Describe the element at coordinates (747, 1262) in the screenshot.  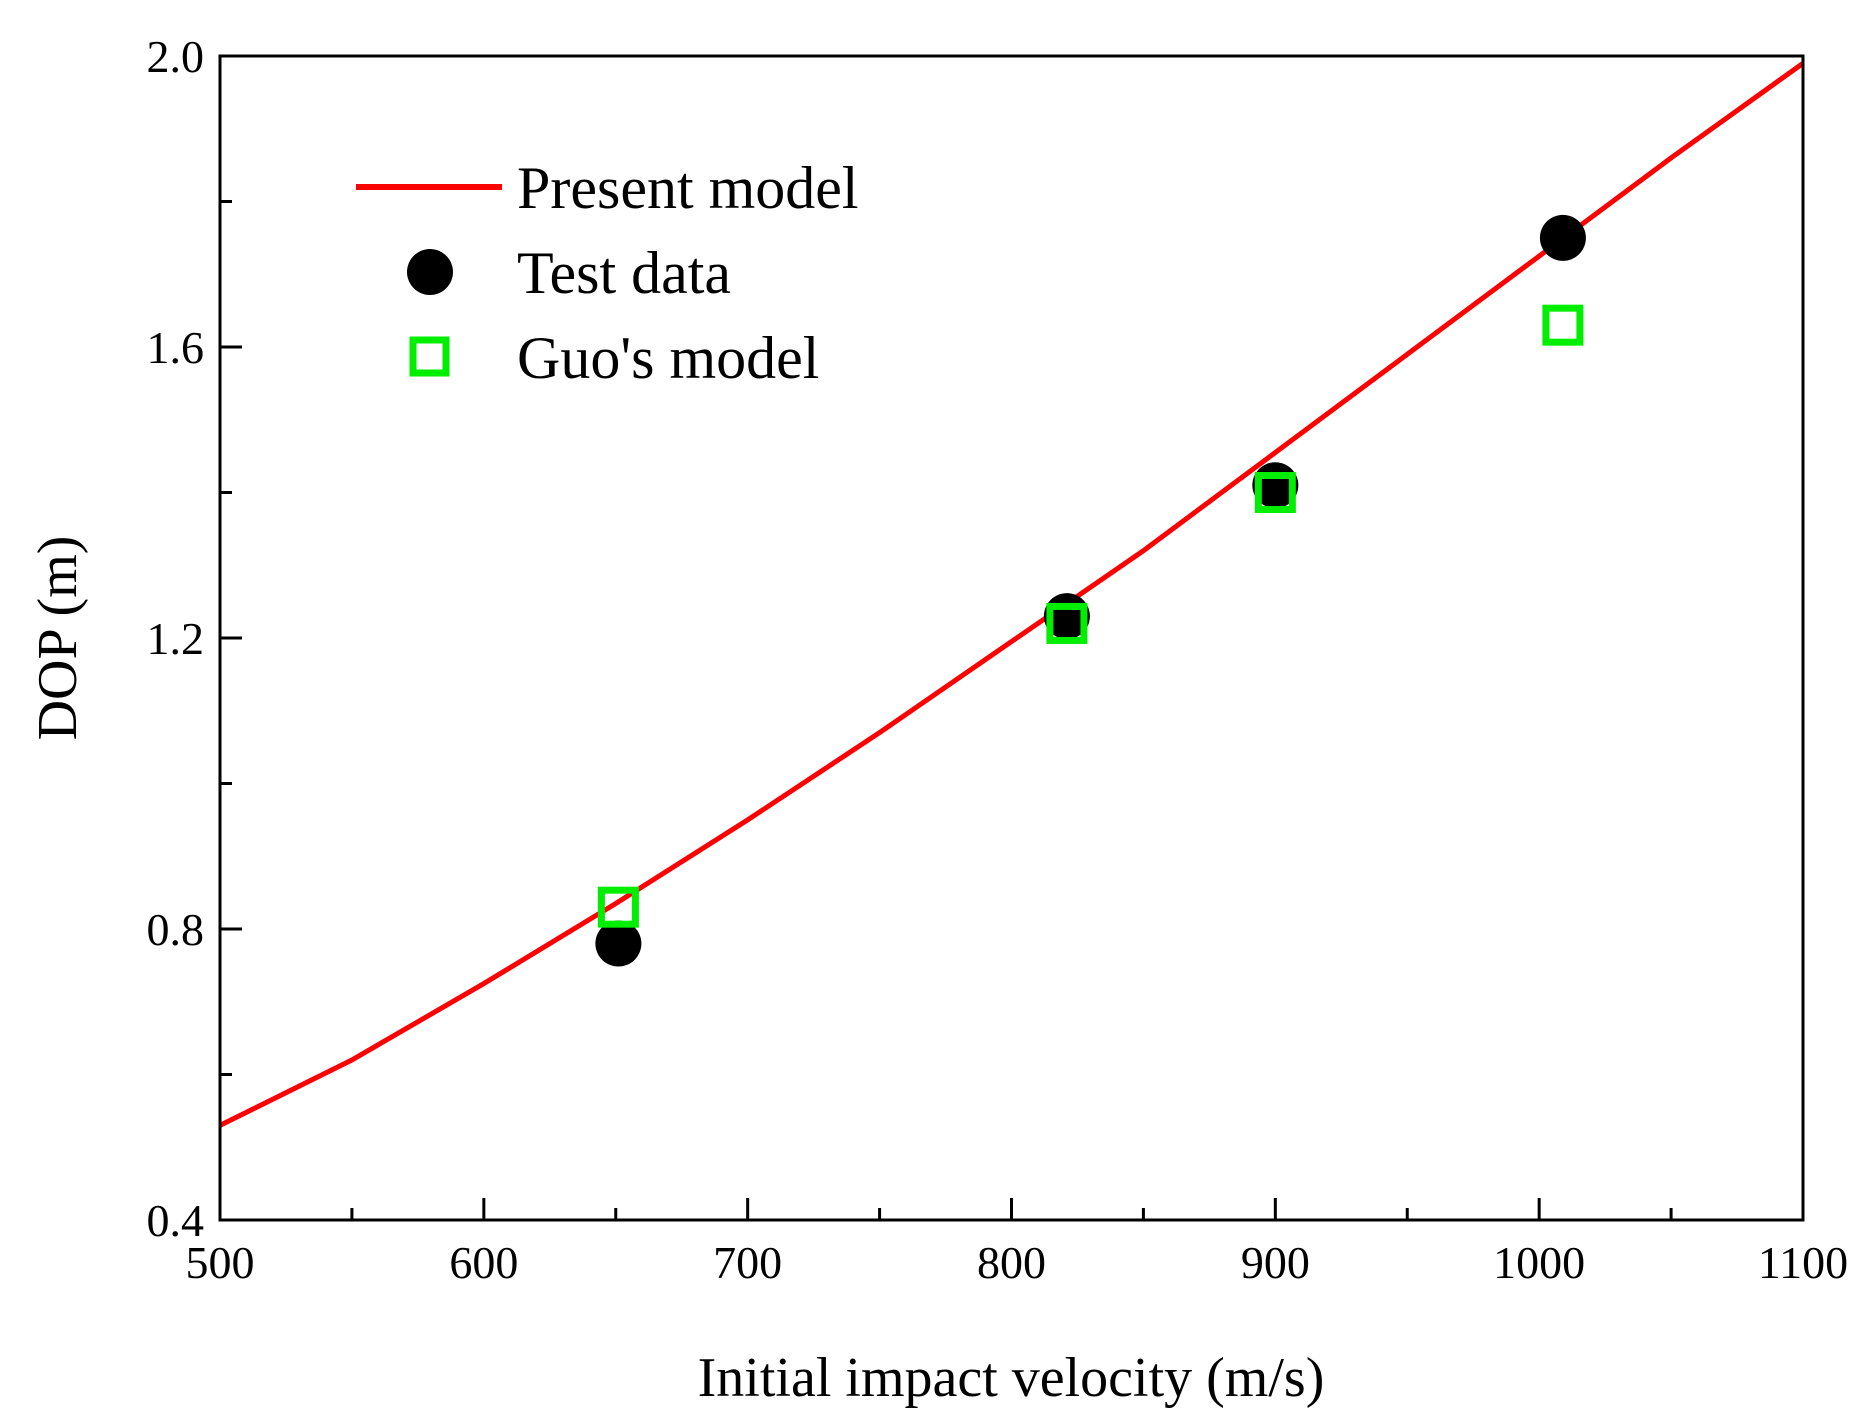
I see `x-tick-label: 700` at that location.